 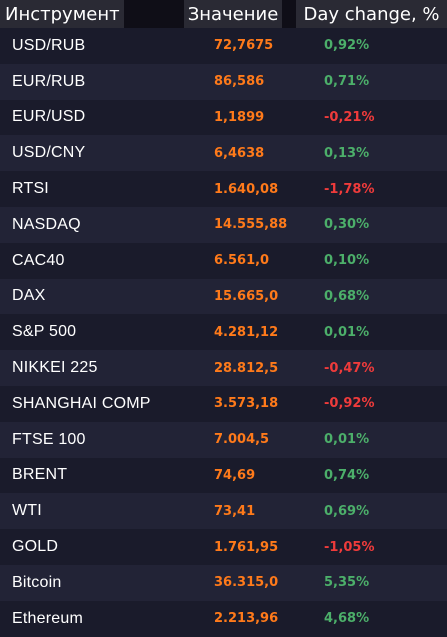 I want to click on instrument-name: Bitcoin, so click(x=37, y=582).